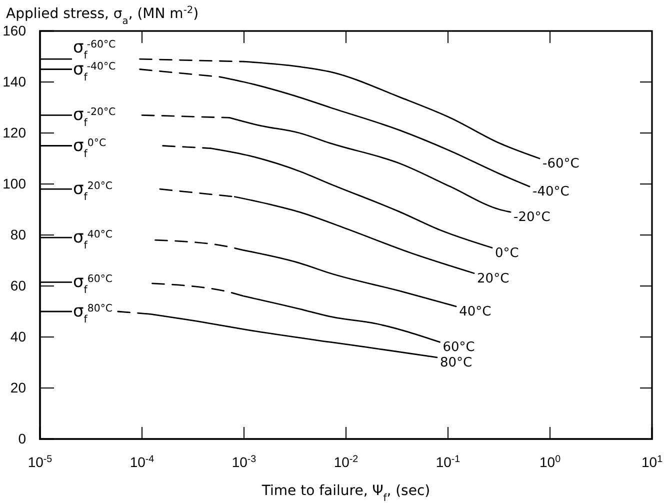 The height and width of the screenshot is (503, 665). Describe the element at coordinates (532, 218) in the screenshot. I see `series-label: -20°C` at that location.